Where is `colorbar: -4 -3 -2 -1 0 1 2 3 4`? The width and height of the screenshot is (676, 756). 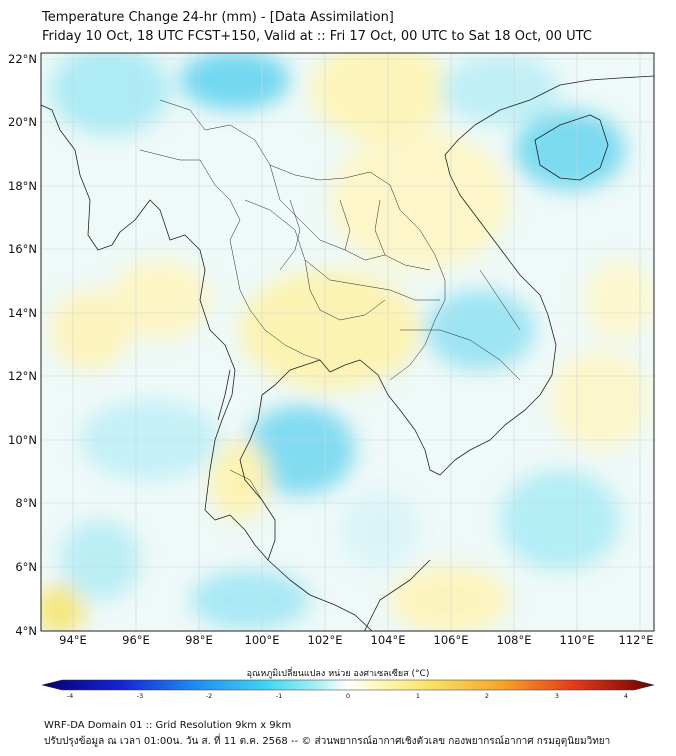
colorbar: -4 -3 -2 -1 0 1 2 3 4 is located at coordinates (348, 689).